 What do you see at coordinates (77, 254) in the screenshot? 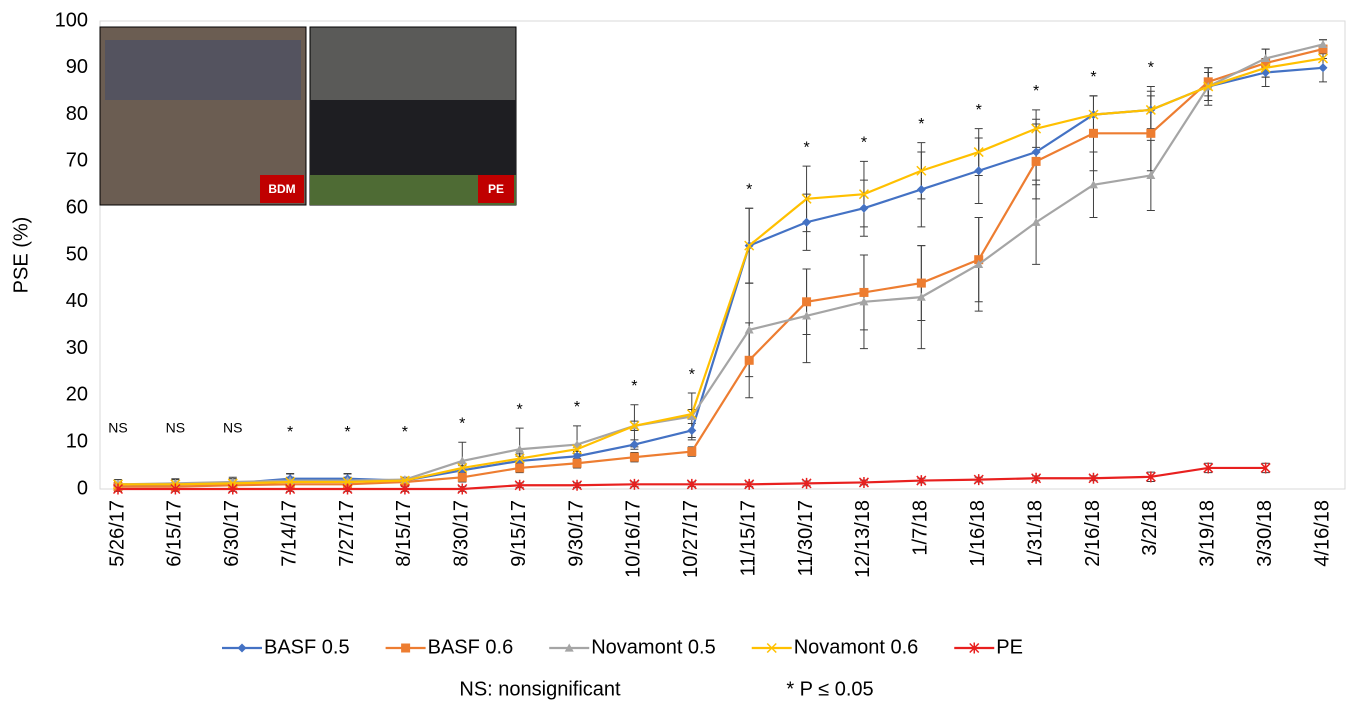
I see `y-tick-label: 50` at bounding box center [77, 254].